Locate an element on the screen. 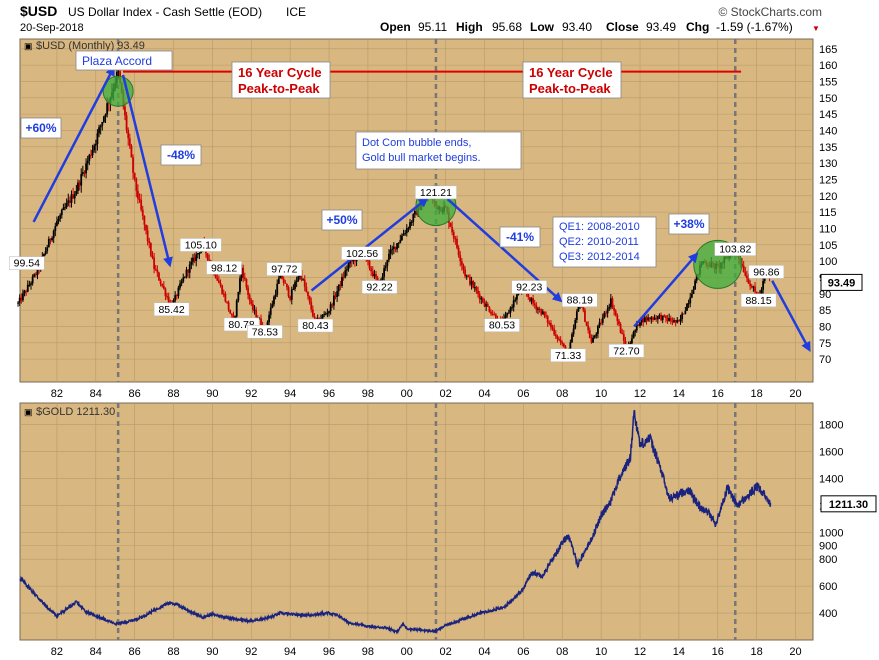 The image size is (879, 660). gold-x-tick-label: 18 is located at coordinates (757, 652).